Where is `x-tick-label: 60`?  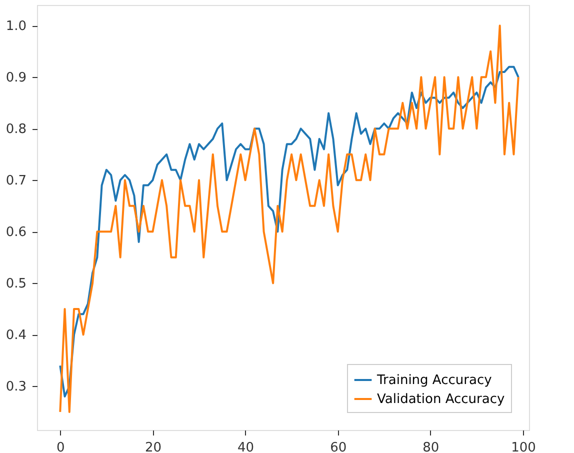 x-tick-label: 60 is located at coordinates (338, 446).